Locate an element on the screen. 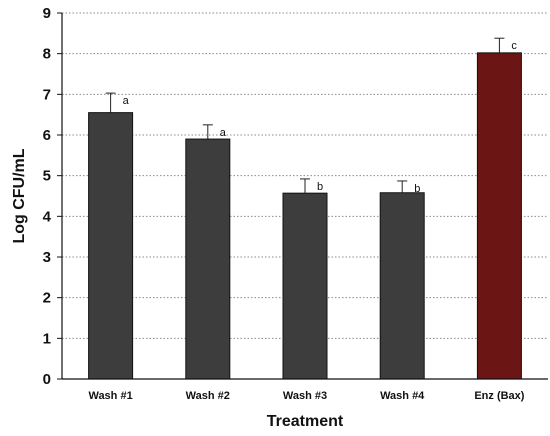 This screenshot has height=436, width=550. y-tick-label: 8 is located at coordinates (47, 54).